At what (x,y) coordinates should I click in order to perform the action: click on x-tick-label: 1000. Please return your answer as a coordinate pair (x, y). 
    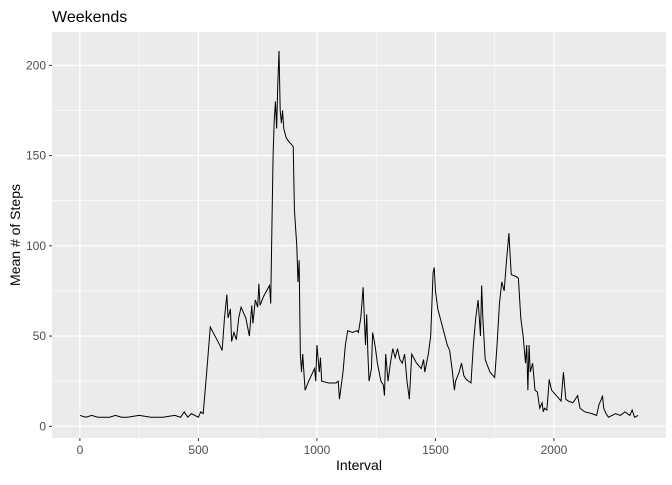
    Looking at the image, I should click on (317, 450).